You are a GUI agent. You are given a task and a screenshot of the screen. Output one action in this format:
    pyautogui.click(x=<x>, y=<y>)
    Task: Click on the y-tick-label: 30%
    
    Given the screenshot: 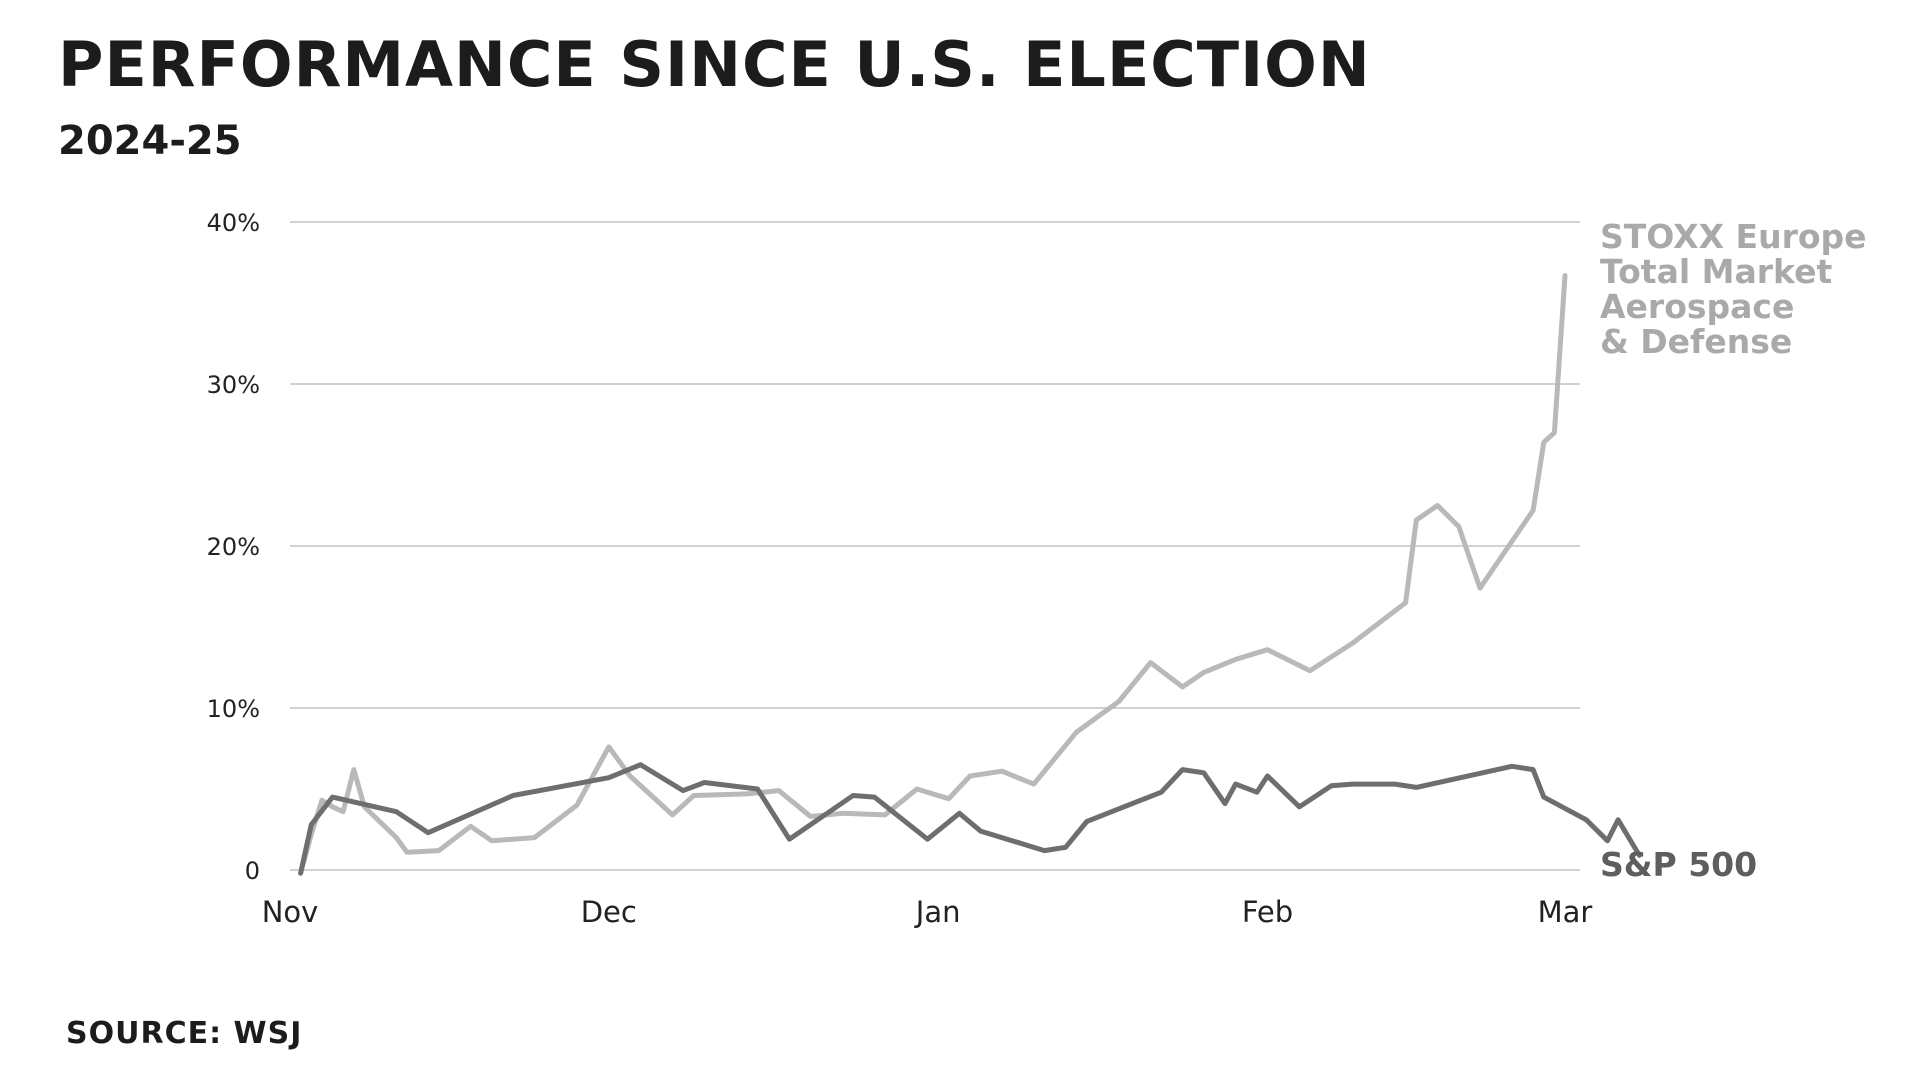 What is the action you would take?
    pyautogui.click(x=233, y=385)
    